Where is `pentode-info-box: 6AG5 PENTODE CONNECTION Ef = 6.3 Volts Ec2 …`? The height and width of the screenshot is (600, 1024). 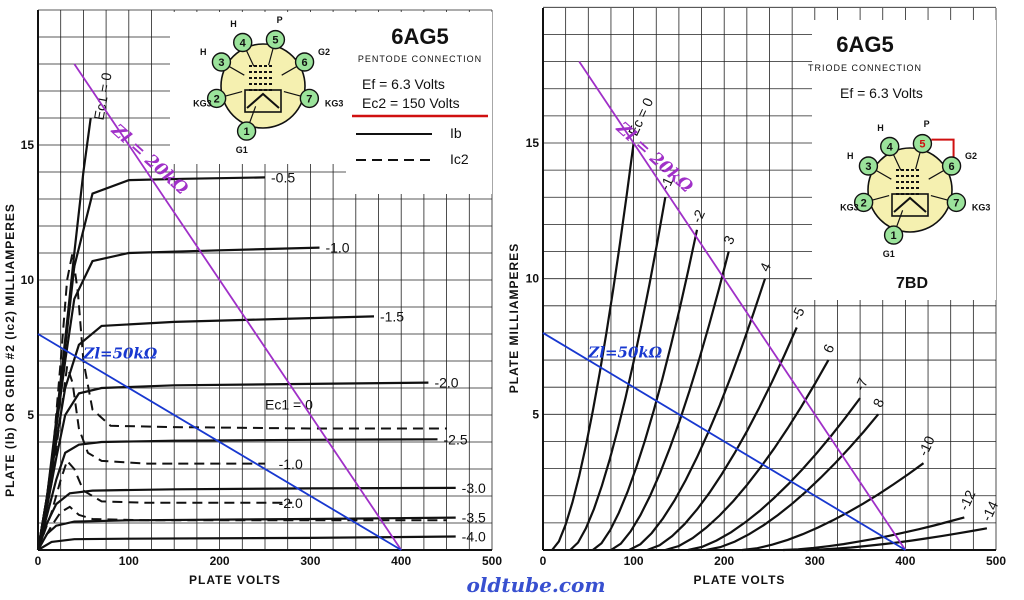
pentode-info-box: 6AG5 PENTODE CONNECTION Ef = 6.3 Volts Ec2 … is located at coordinates (331, 103).